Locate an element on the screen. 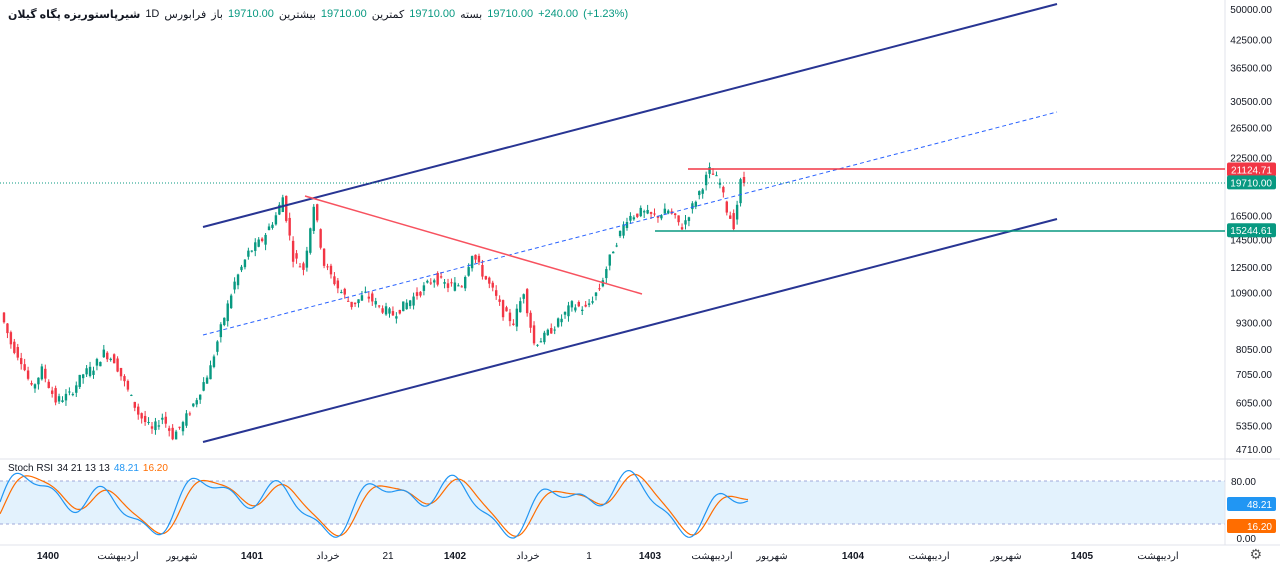 Image resolution: width=1280 pixels, height=567 pixels. stoch-k-line is located at coordinates (374, 504).